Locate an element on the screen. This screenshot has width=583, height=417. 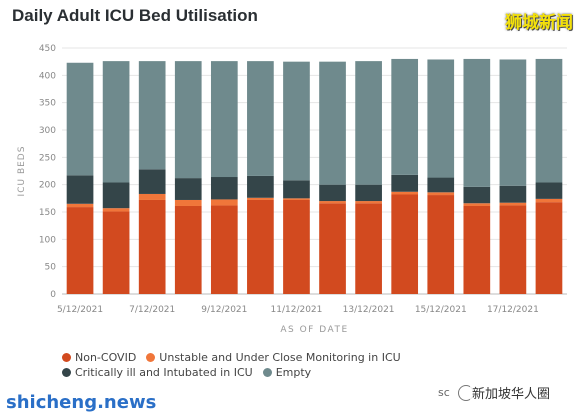
x-tick-label: 11/12/2021 is located at coordinates (297, 310).